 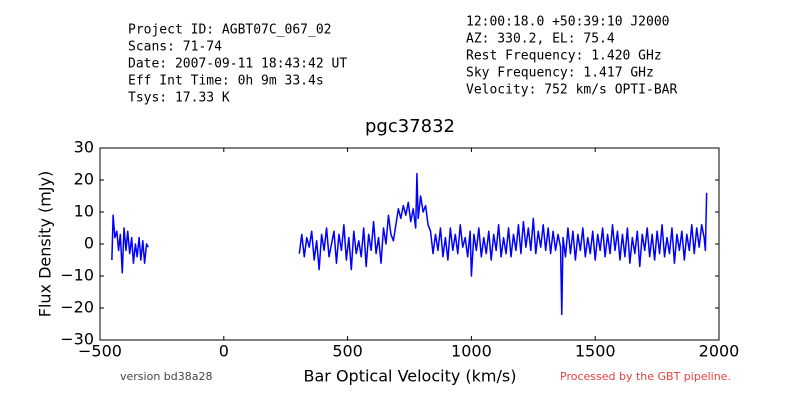 What do you see at coordinates (410, 126) in the screenshot?
I see `chart-title: pgc37832` at bounding box center [410, 126].